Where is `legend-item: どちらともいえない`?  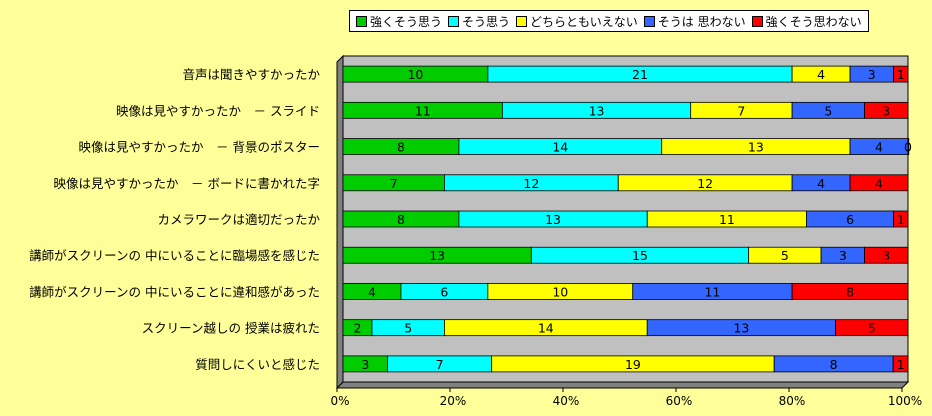 legend-item: どちらともいえない is located at coordinates (577, 21).